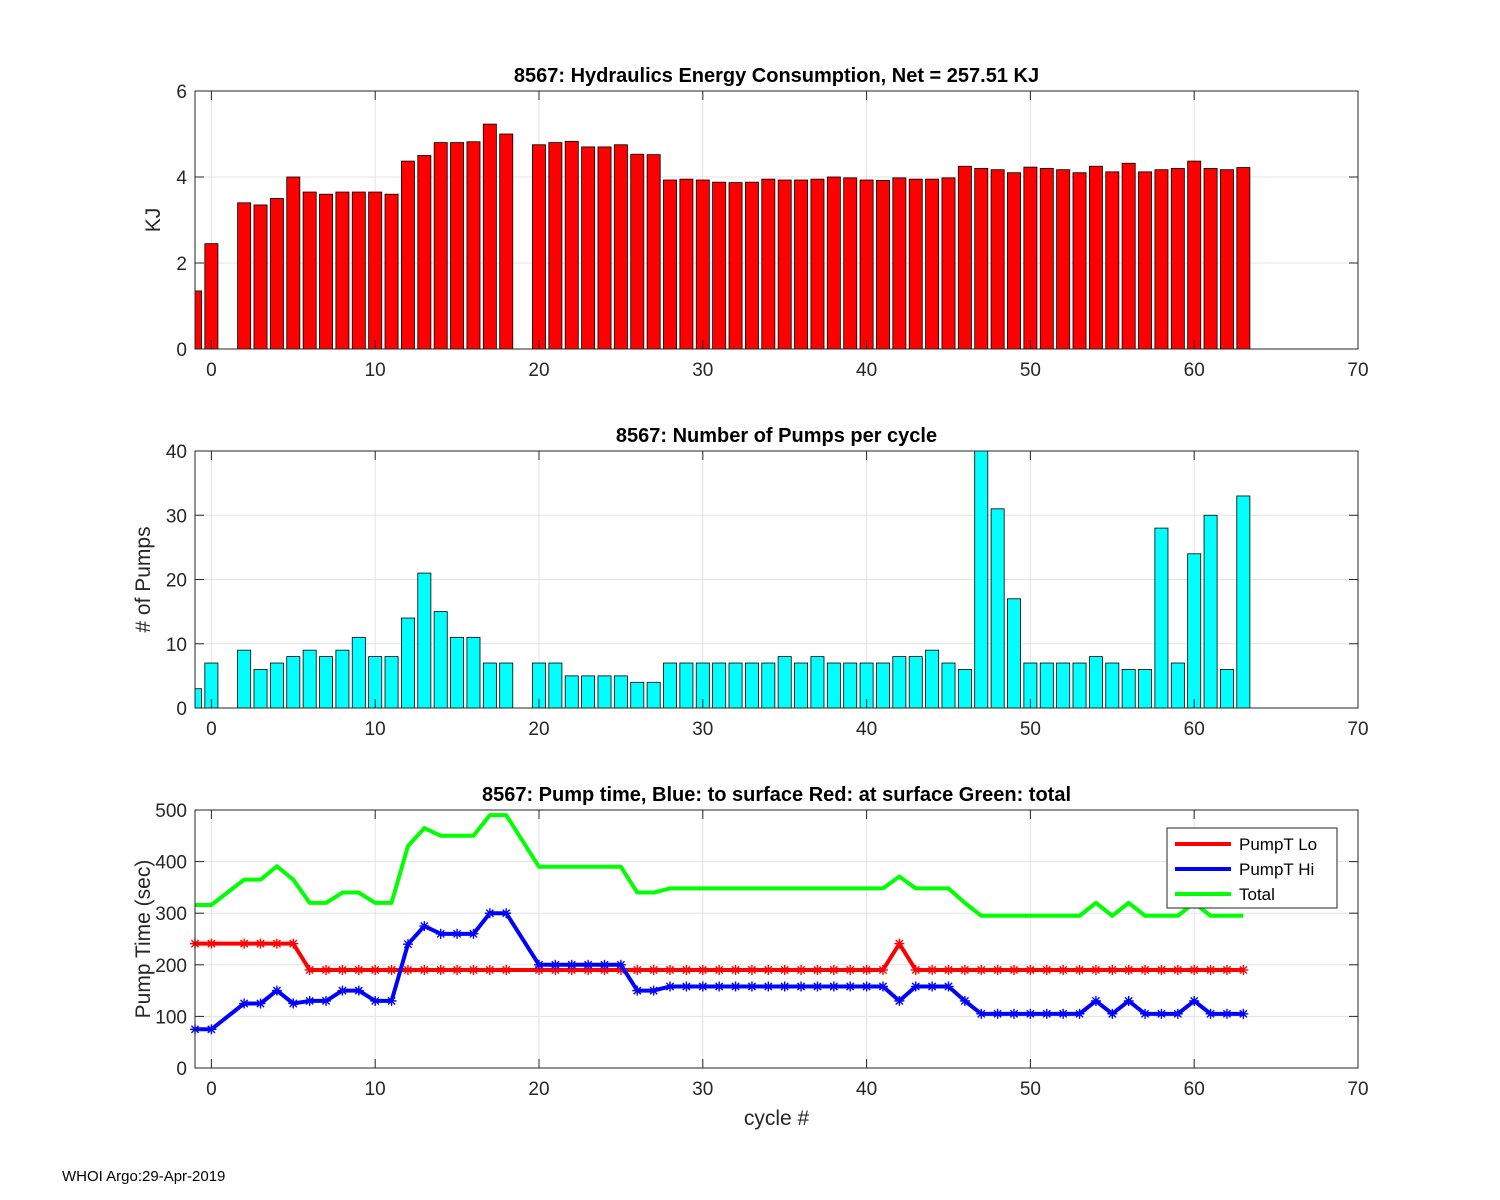  I want to click on energy-y-axis-label: KJ, so click(153, 220).